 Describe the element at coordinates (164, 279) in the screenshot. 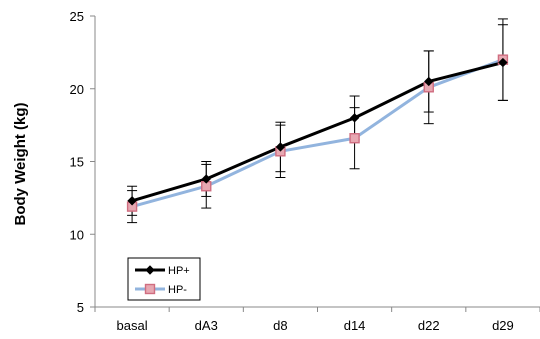

I see `legend: HP+ HP-` at that location.